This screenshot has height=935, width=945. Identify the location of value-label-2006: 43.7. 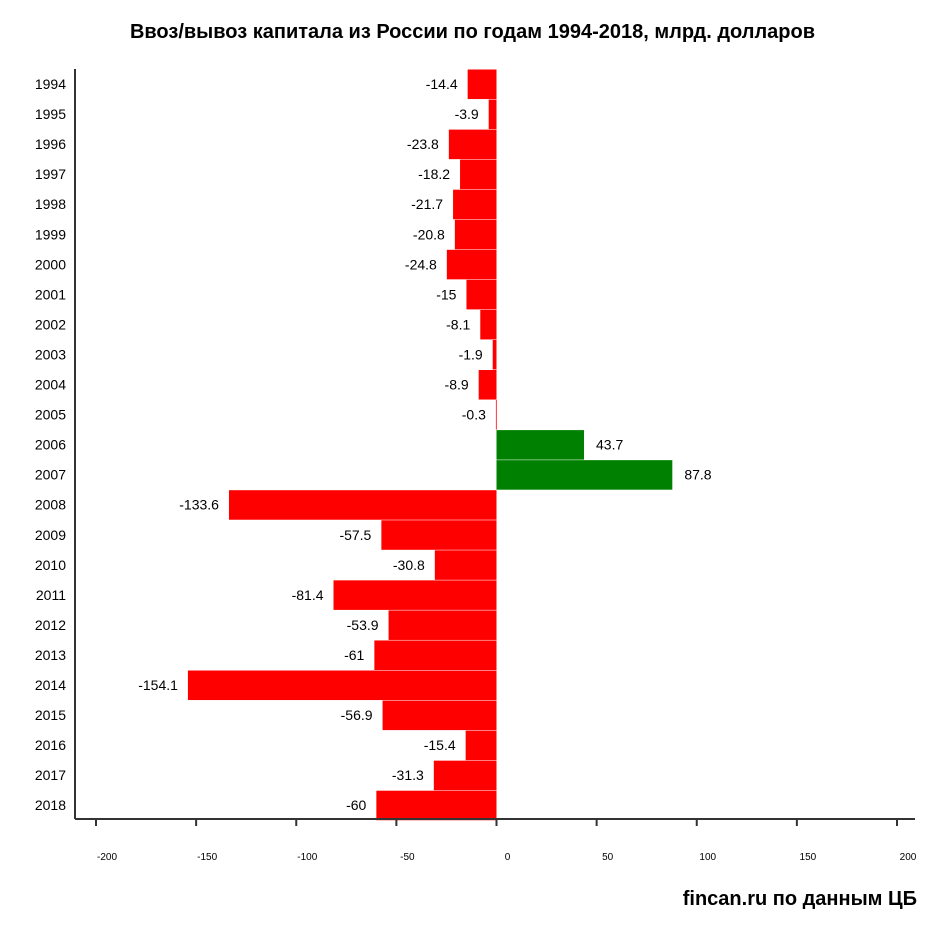
(609, 445).